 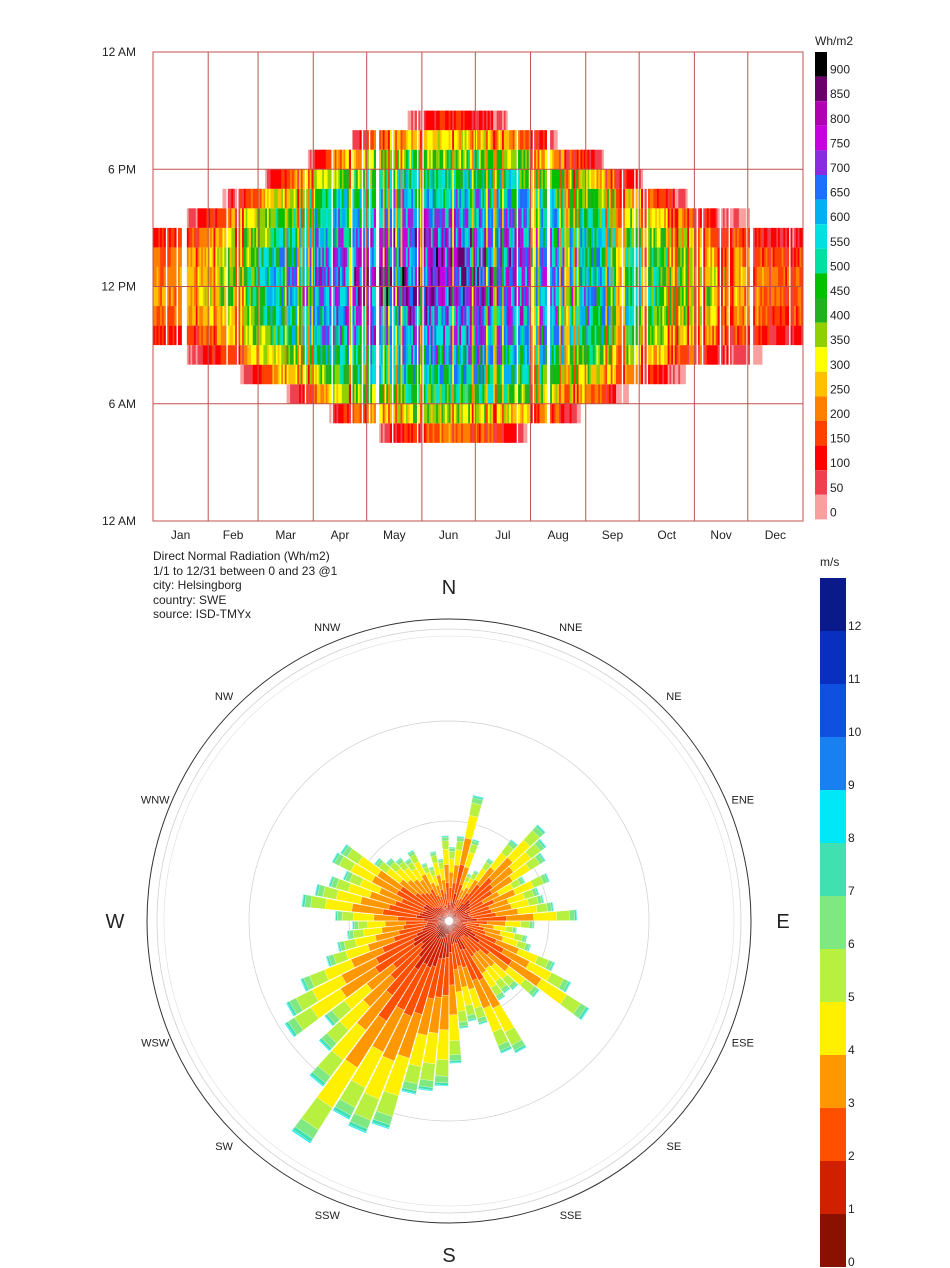 I want to click on heatmap-x-tick-label: Jan, so click(x=180, y=535).